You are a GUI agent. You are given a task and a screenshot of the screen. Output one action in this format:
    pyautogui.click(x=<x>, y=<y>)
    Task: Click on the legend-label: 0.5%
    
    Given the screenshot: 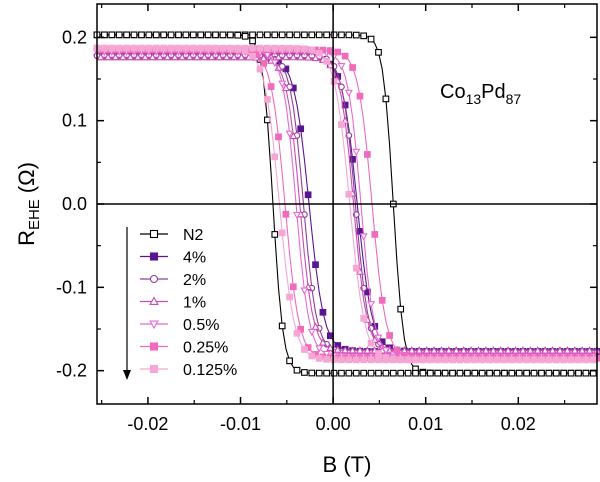 What is the action you would take?
    pyautogui.click(x=201, y=325)
    